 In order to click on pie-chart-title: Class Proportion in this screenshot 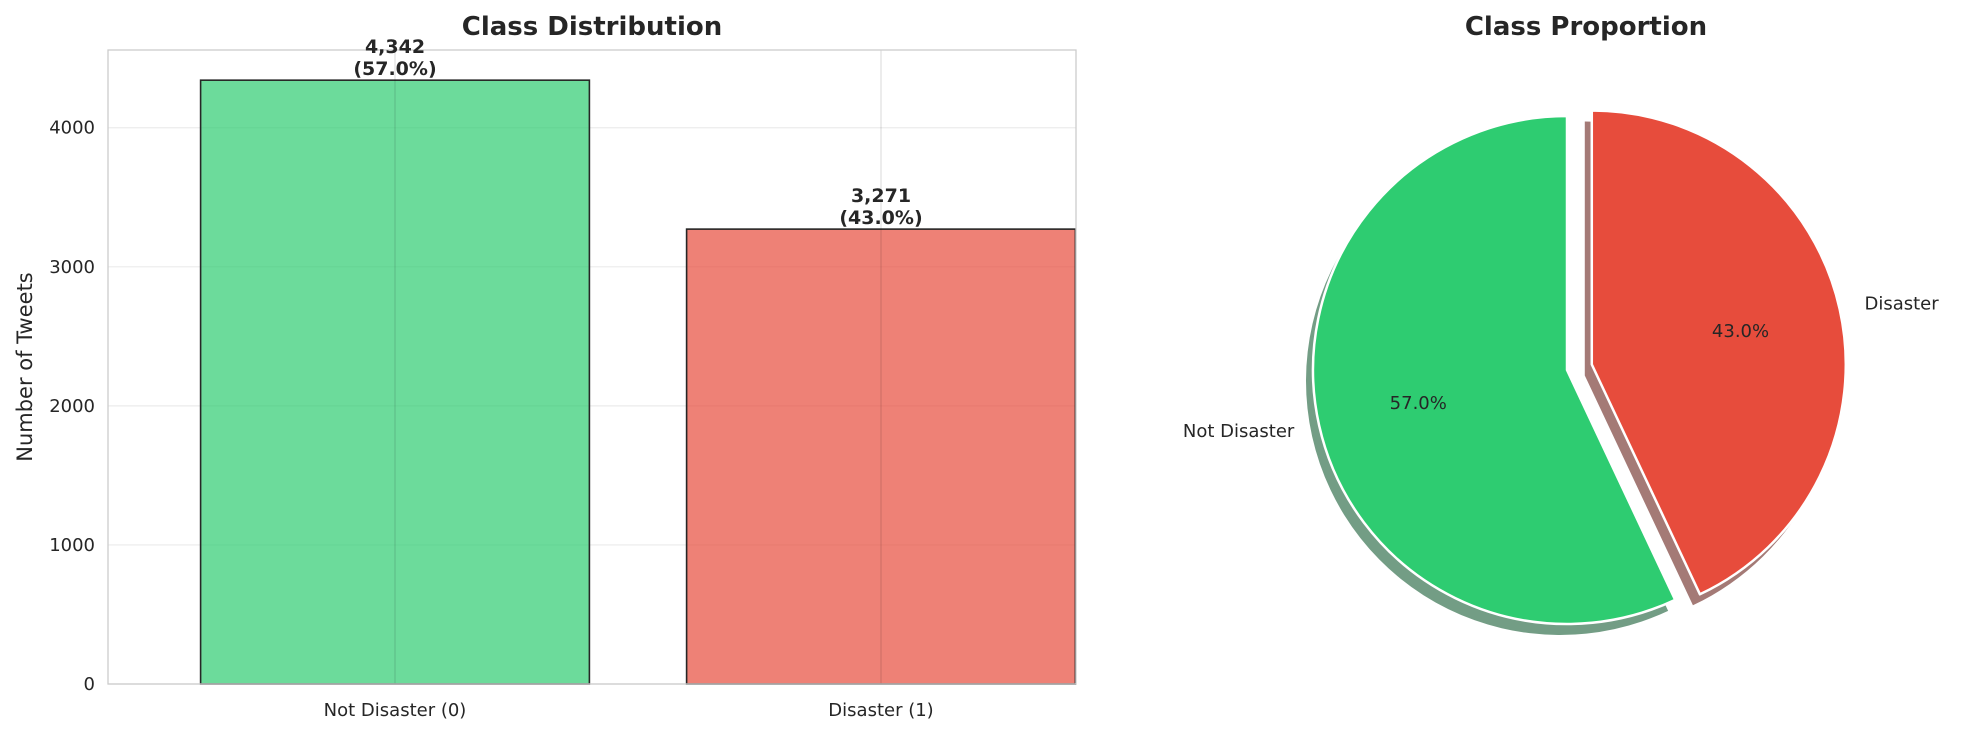, I will do `click(1586, 27)`.